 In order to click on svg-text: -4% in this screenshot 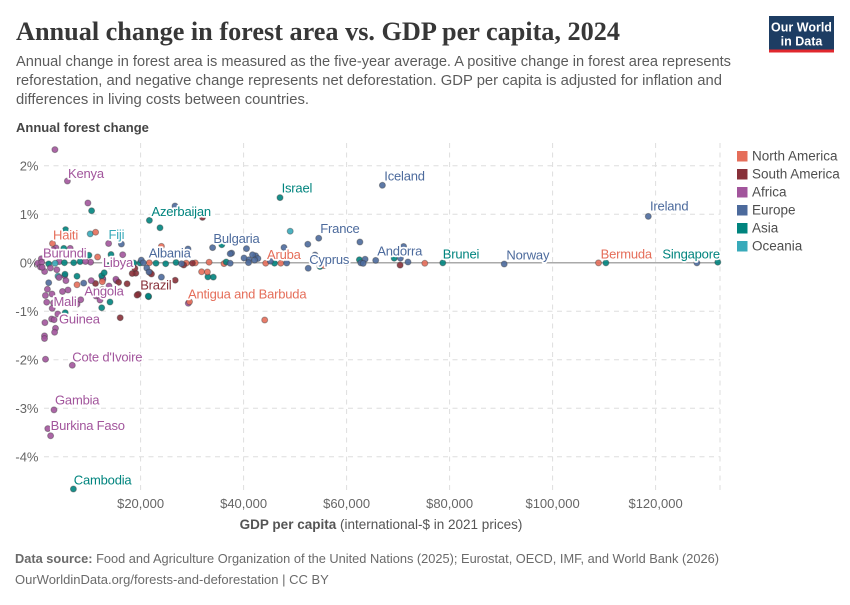, I will do `click(27, 456)`.